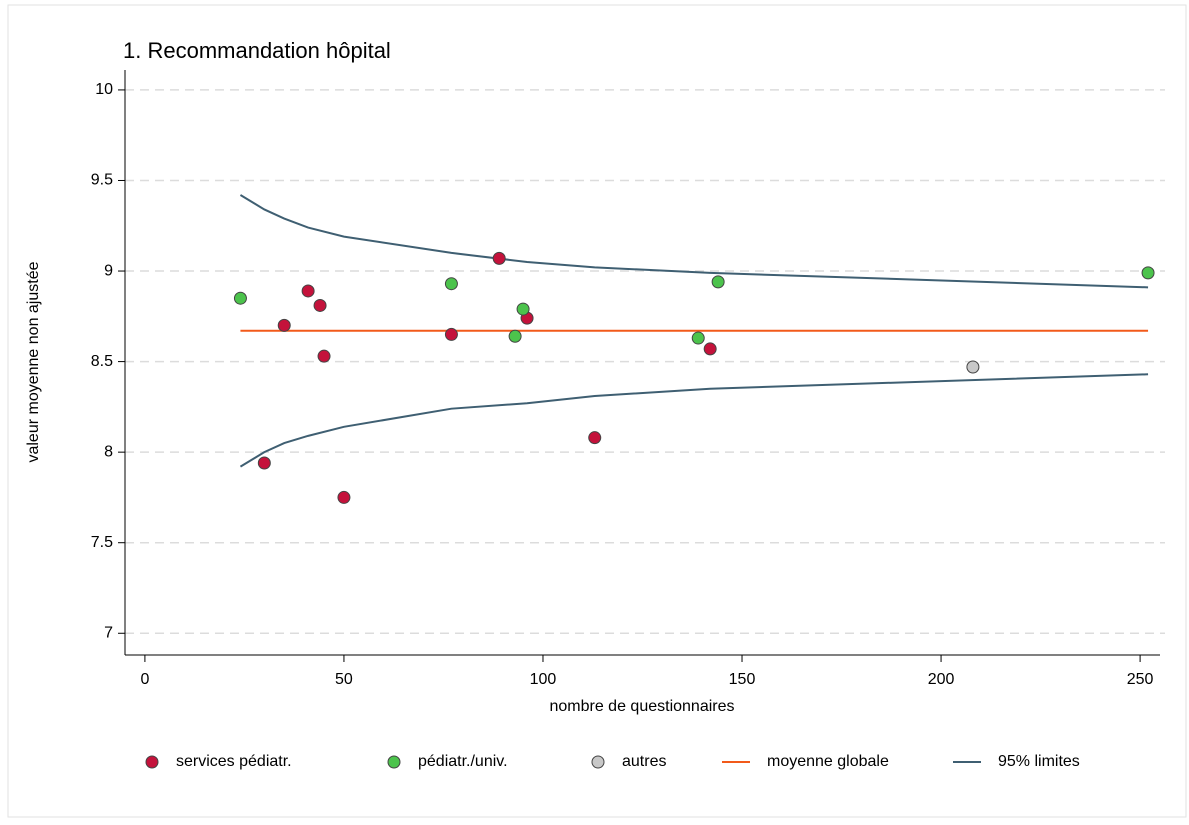  What do you see at coordinates (102, 361) in the screenshot?
I see `y-tick-label: 8.5` at bounding box center [102, 361].